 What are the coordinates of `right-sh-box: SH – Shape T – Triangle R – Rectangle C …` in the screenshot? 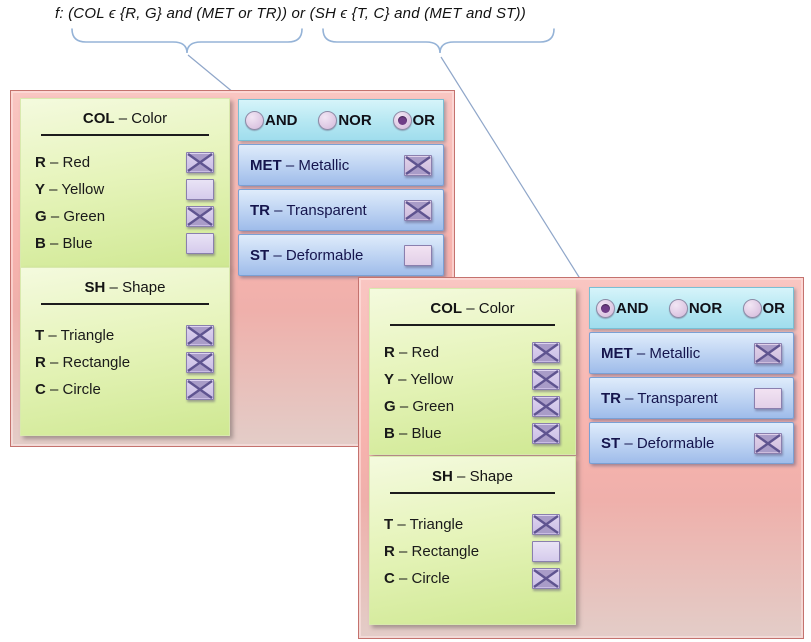 It's located at (472, 540).